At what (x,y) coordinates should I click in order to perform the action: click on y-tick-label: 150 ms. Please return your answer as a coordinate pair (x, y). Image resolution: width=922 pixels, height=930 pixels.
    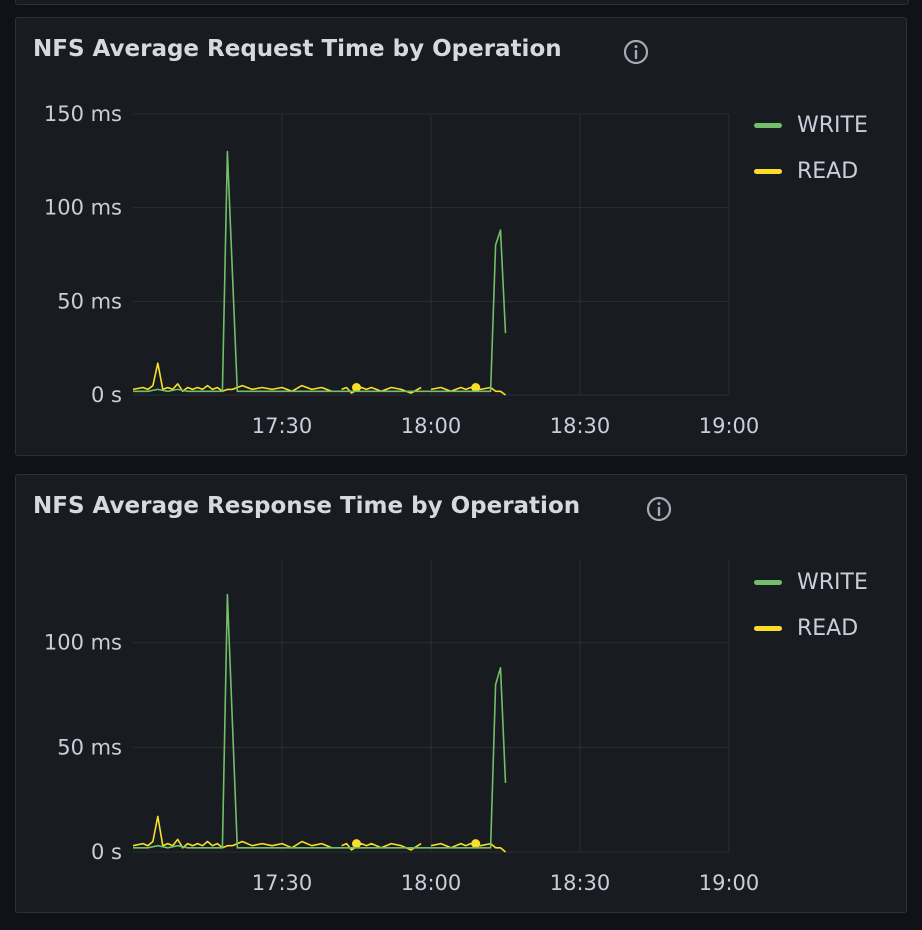
    Looking at the image, I should click on (83, 114).